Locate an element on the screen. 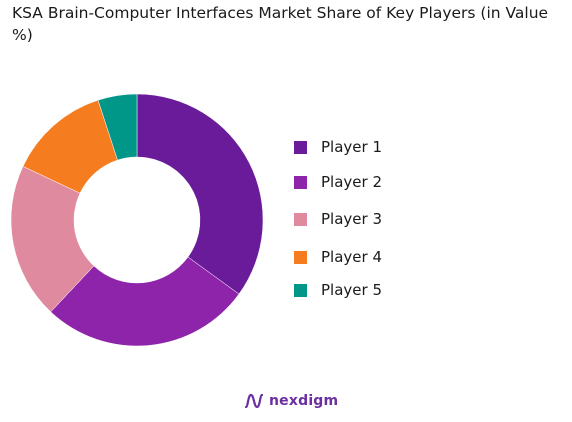 The height and width of the screenshot is (422, 572). legend-item-player-2: Player 2 is located at coordinates (338, 182).